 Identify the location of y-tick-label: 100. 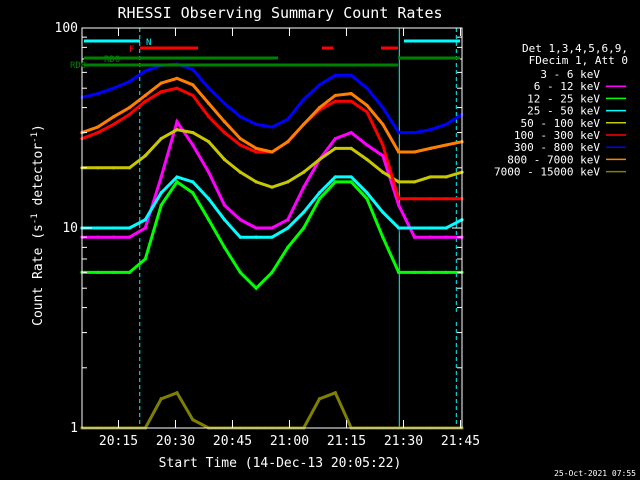
(66, 28).